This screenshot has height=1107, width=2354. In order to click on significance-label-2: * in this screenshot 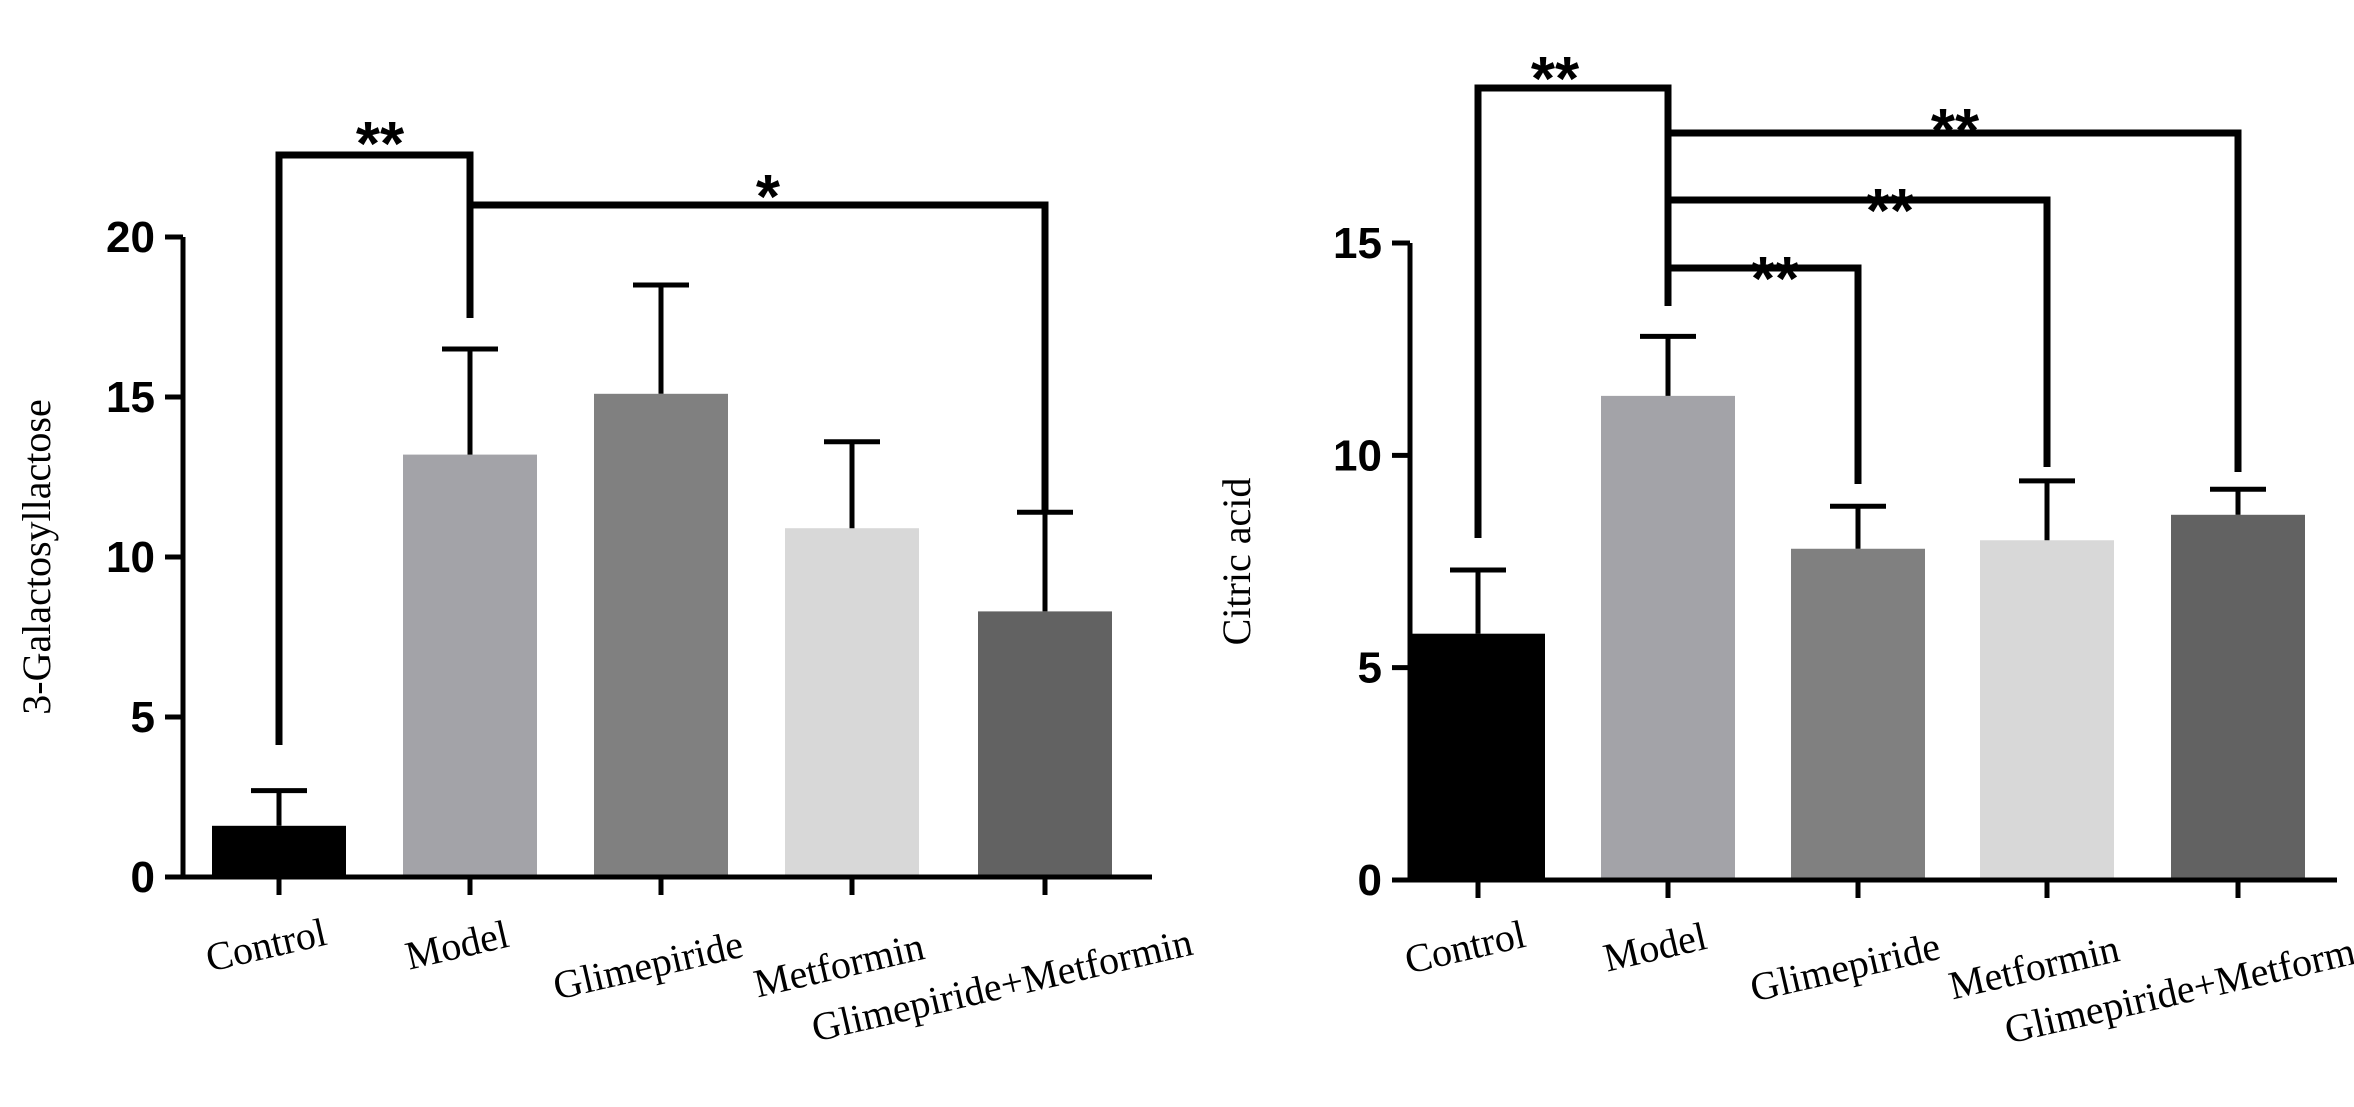, I will do `click(768, 197)`.